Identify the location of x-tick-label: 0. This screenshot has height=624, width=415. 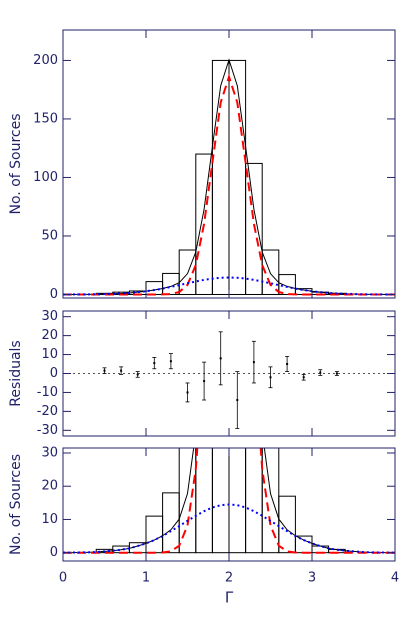
(63, 578).